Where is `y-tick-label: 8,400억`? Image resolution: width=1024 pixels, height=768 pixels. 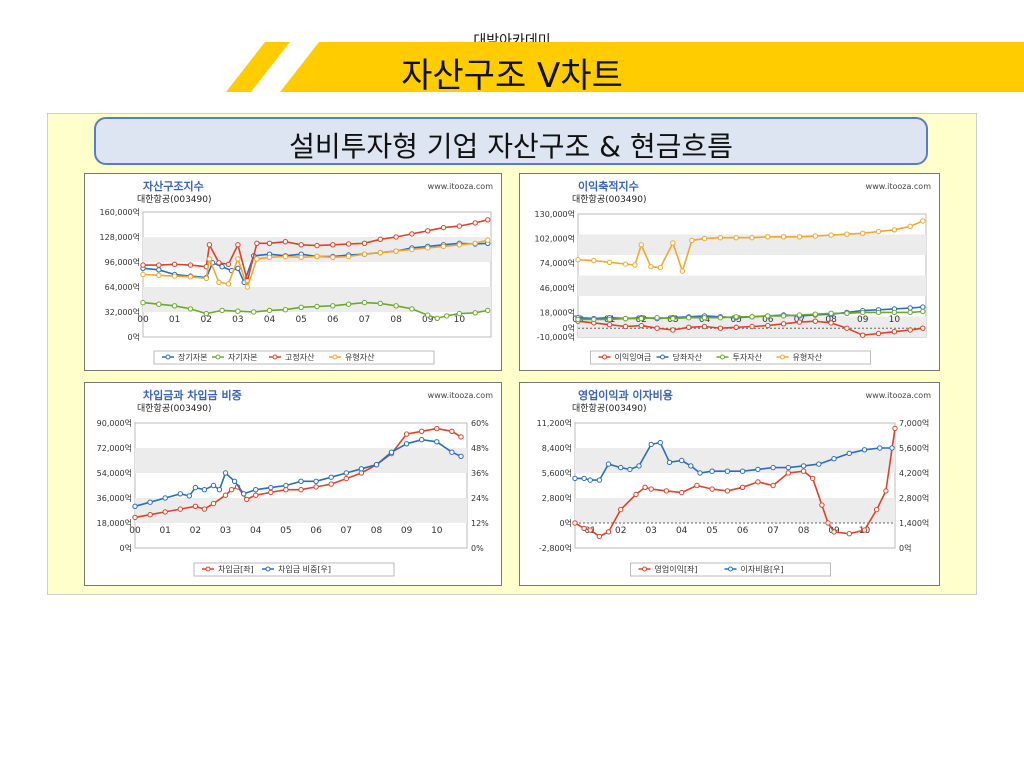
y-tick-label: 8,400억 is located at coordinates (557, 448).